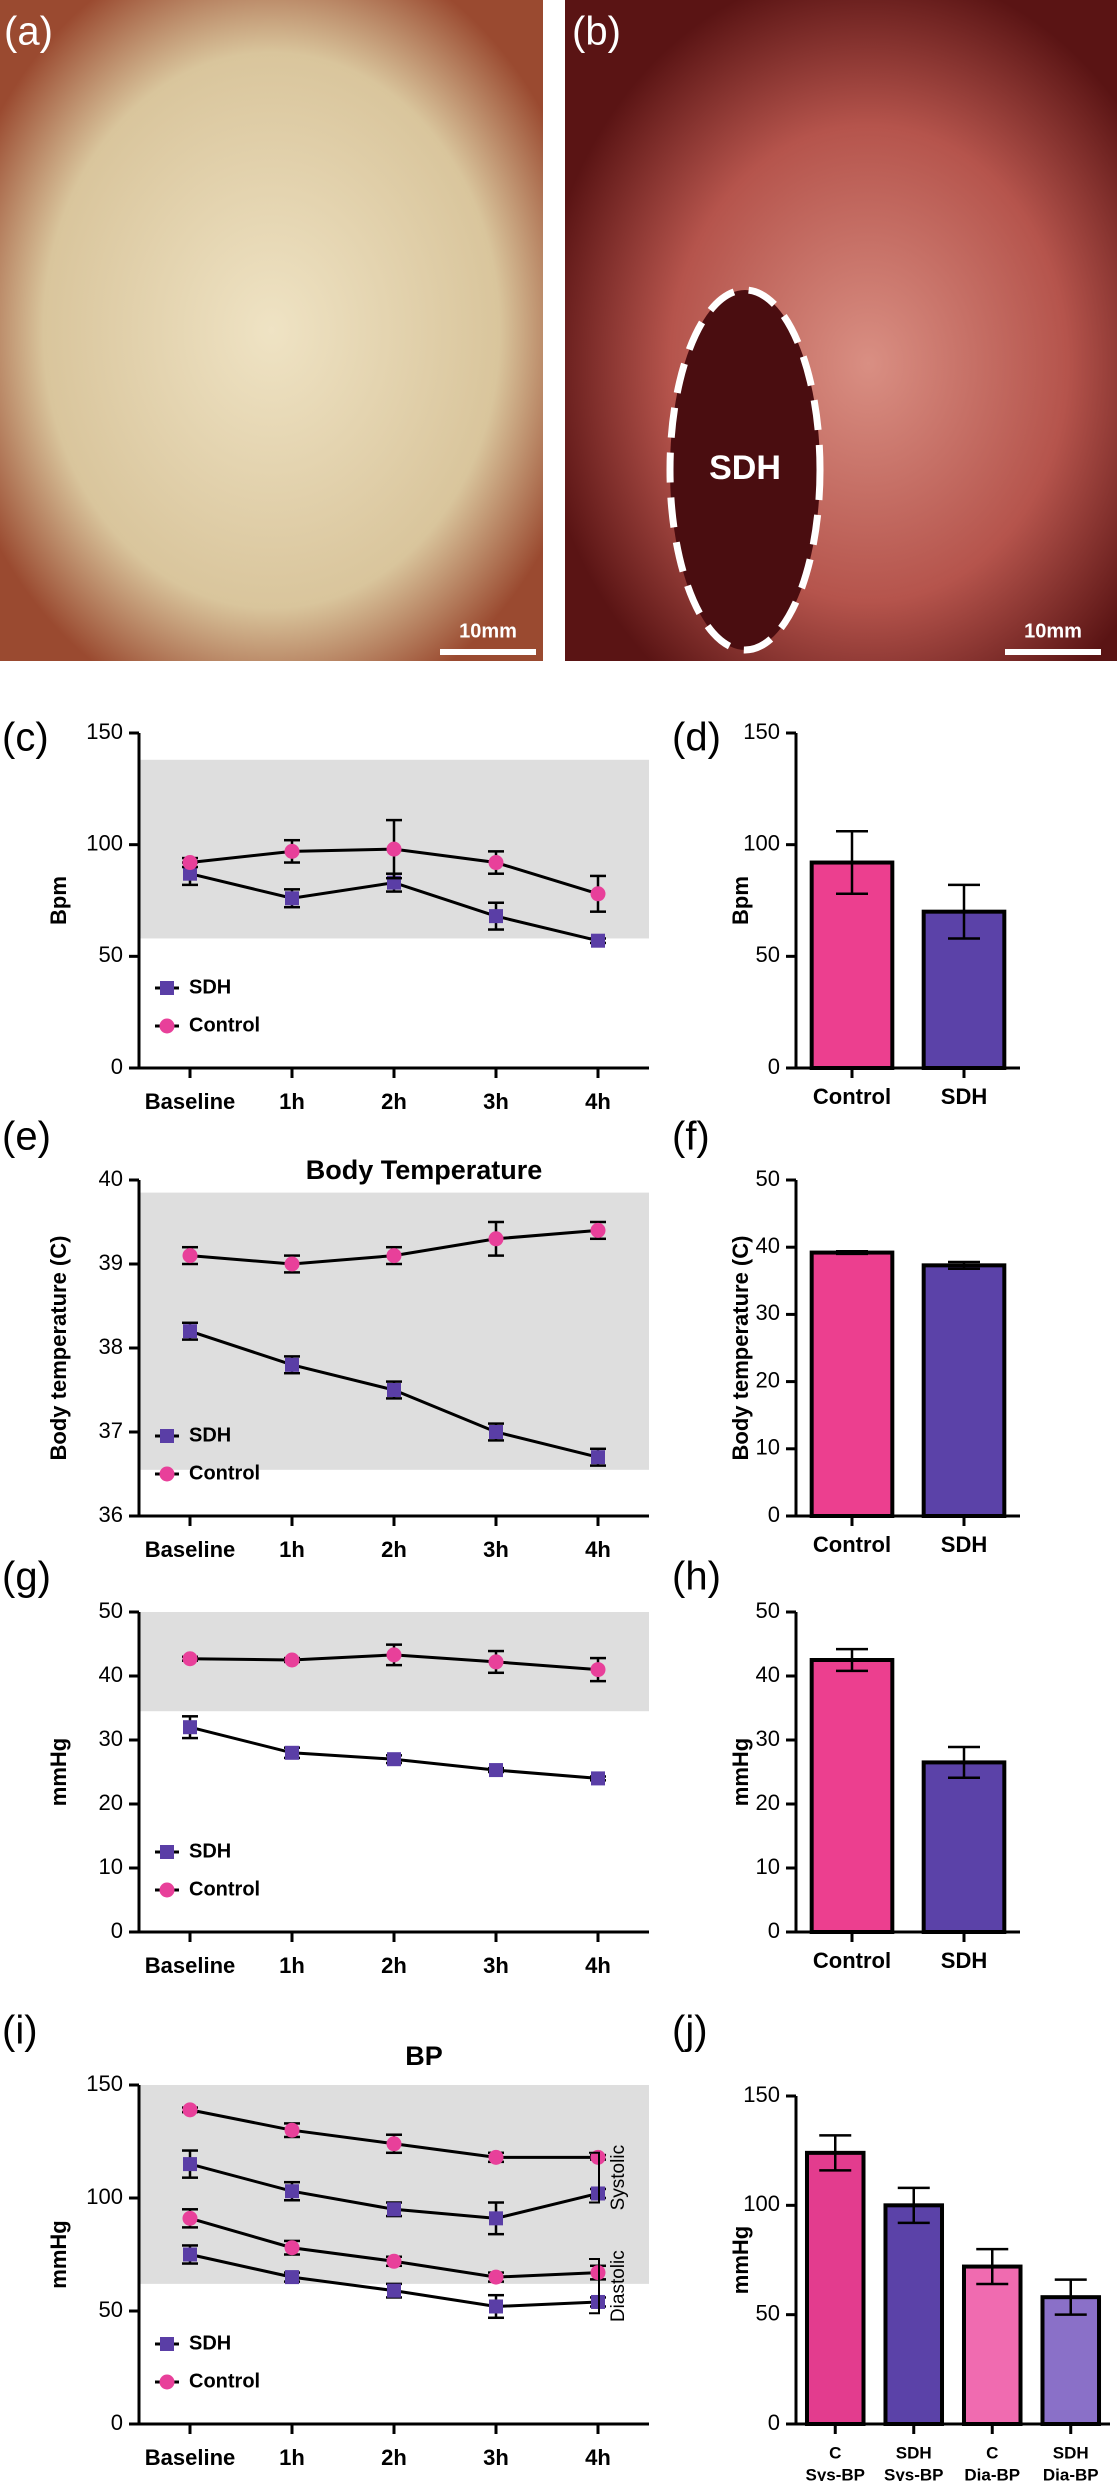 This screenshot has width=1117, height=2481. What do you see at coordinates (26, 1137) in the screenshot?
I see `panel-label: (e)` at bounding box center [26, 1137].